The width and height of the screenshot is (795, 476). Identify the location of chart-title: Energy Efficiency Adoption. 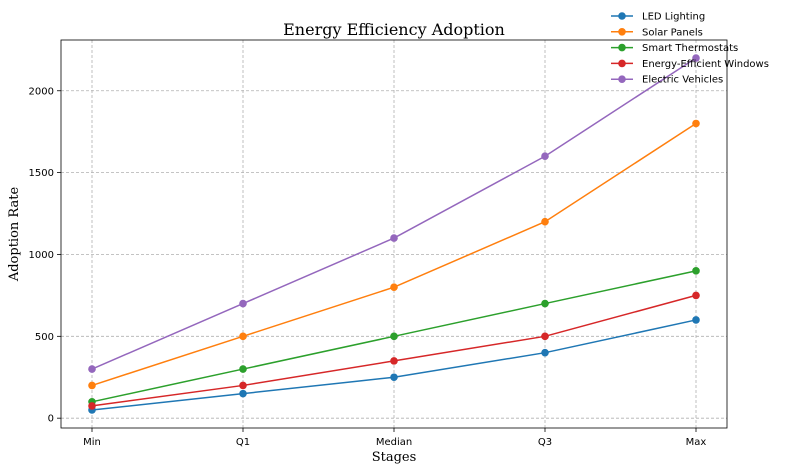
(394, 29).